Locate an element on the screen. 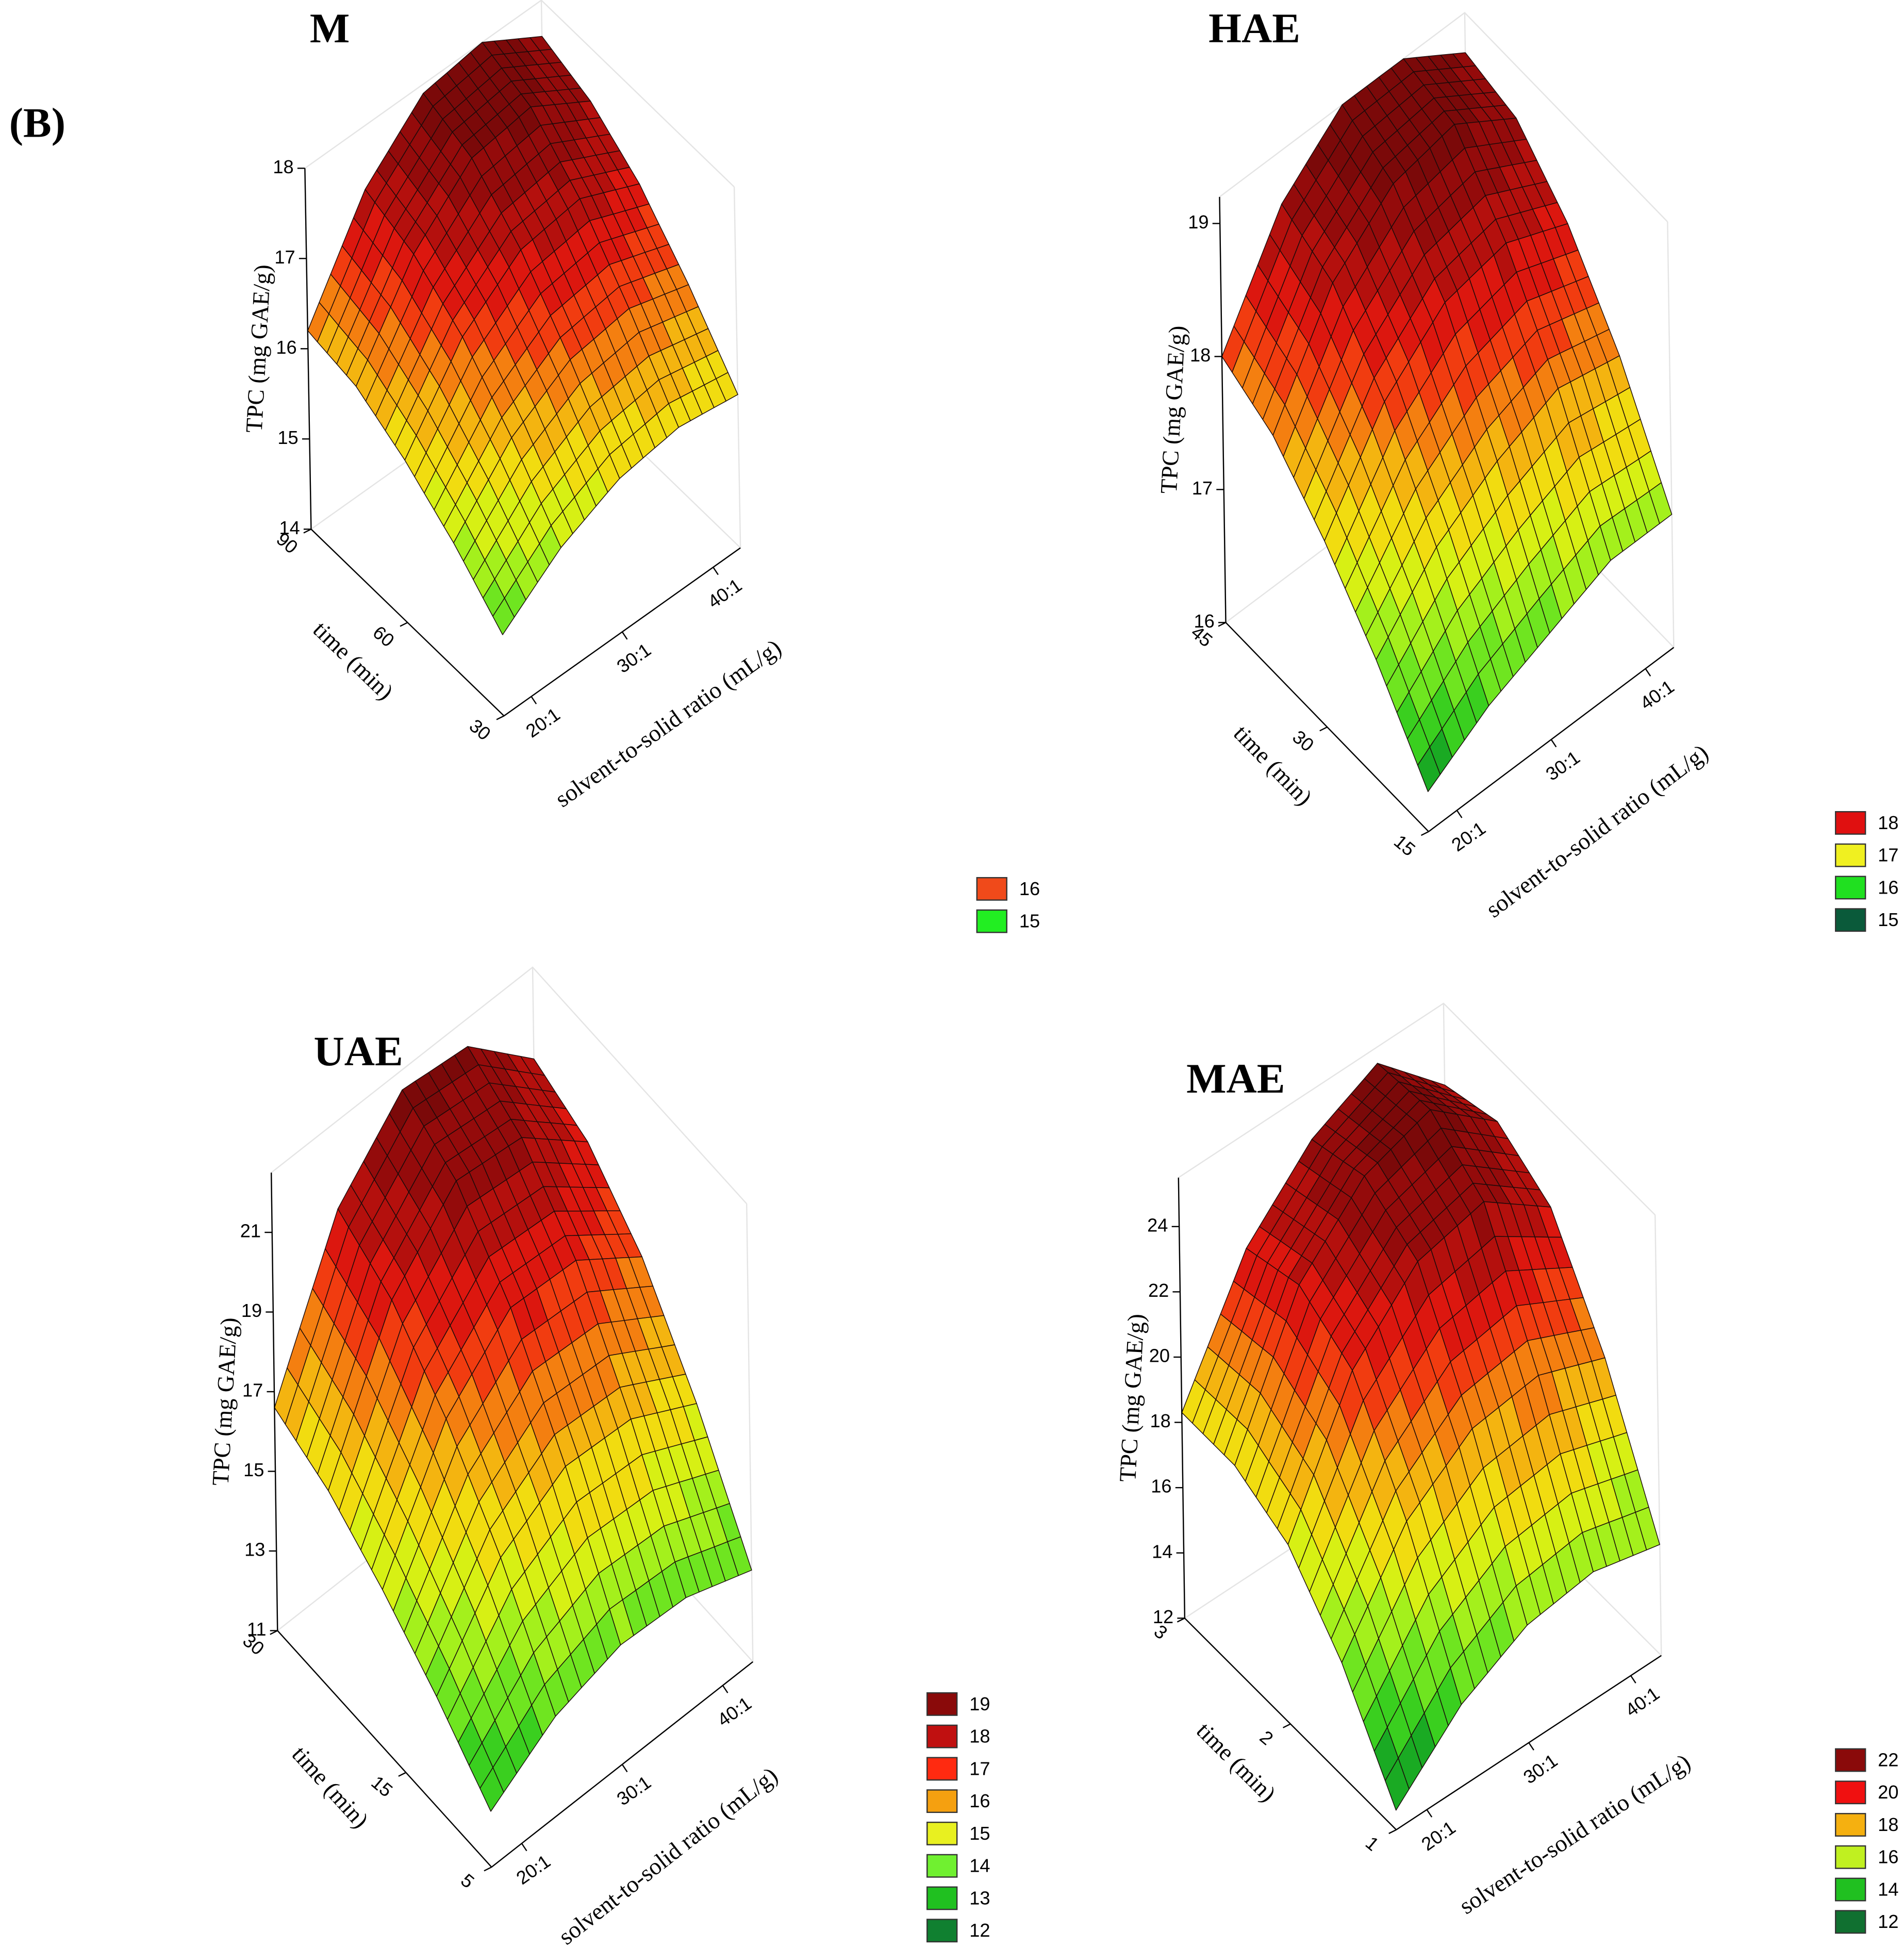 The image size is (1904, 1947). z-tick-label: 13 is located at coordinates (254, 1549).